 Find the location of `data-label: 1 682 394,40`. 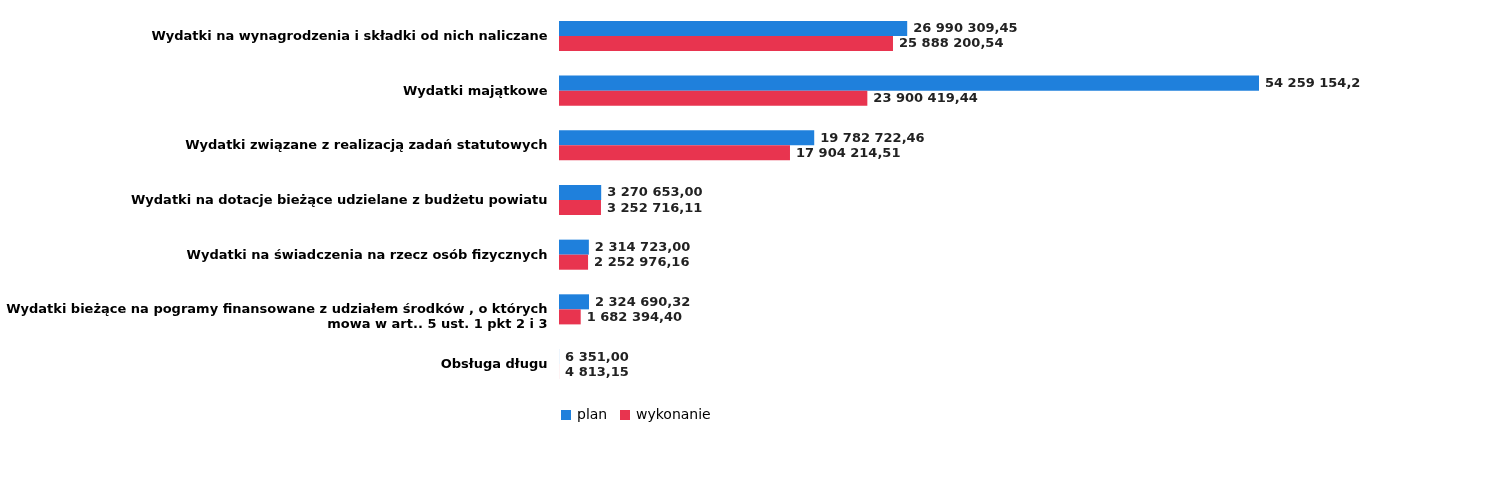

data-label: 1 682 394,40 is located at coordinates (634, 316).